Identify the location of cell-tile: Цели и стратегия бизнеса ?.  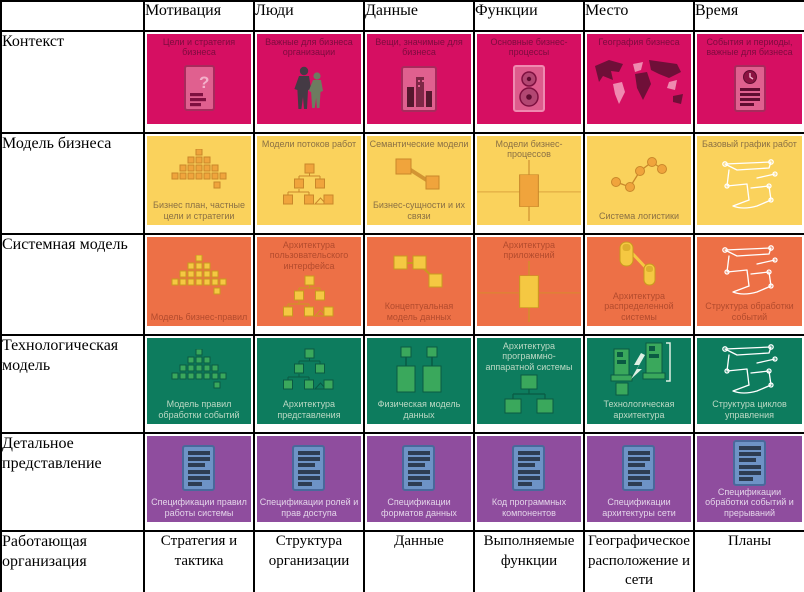
(199, 79).